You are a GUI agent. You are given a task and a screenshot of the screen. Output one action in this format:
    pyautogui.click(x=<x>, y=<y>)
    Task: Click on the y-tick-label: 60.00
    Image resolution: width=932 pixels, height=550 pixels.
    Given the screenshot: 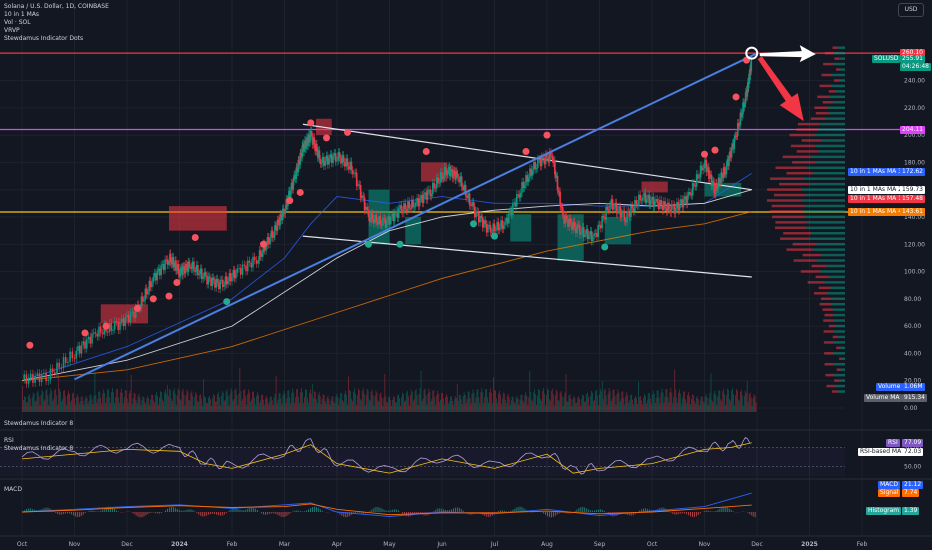 What is the action you would take?
    pyautogui.click(x=912, y=326)
    